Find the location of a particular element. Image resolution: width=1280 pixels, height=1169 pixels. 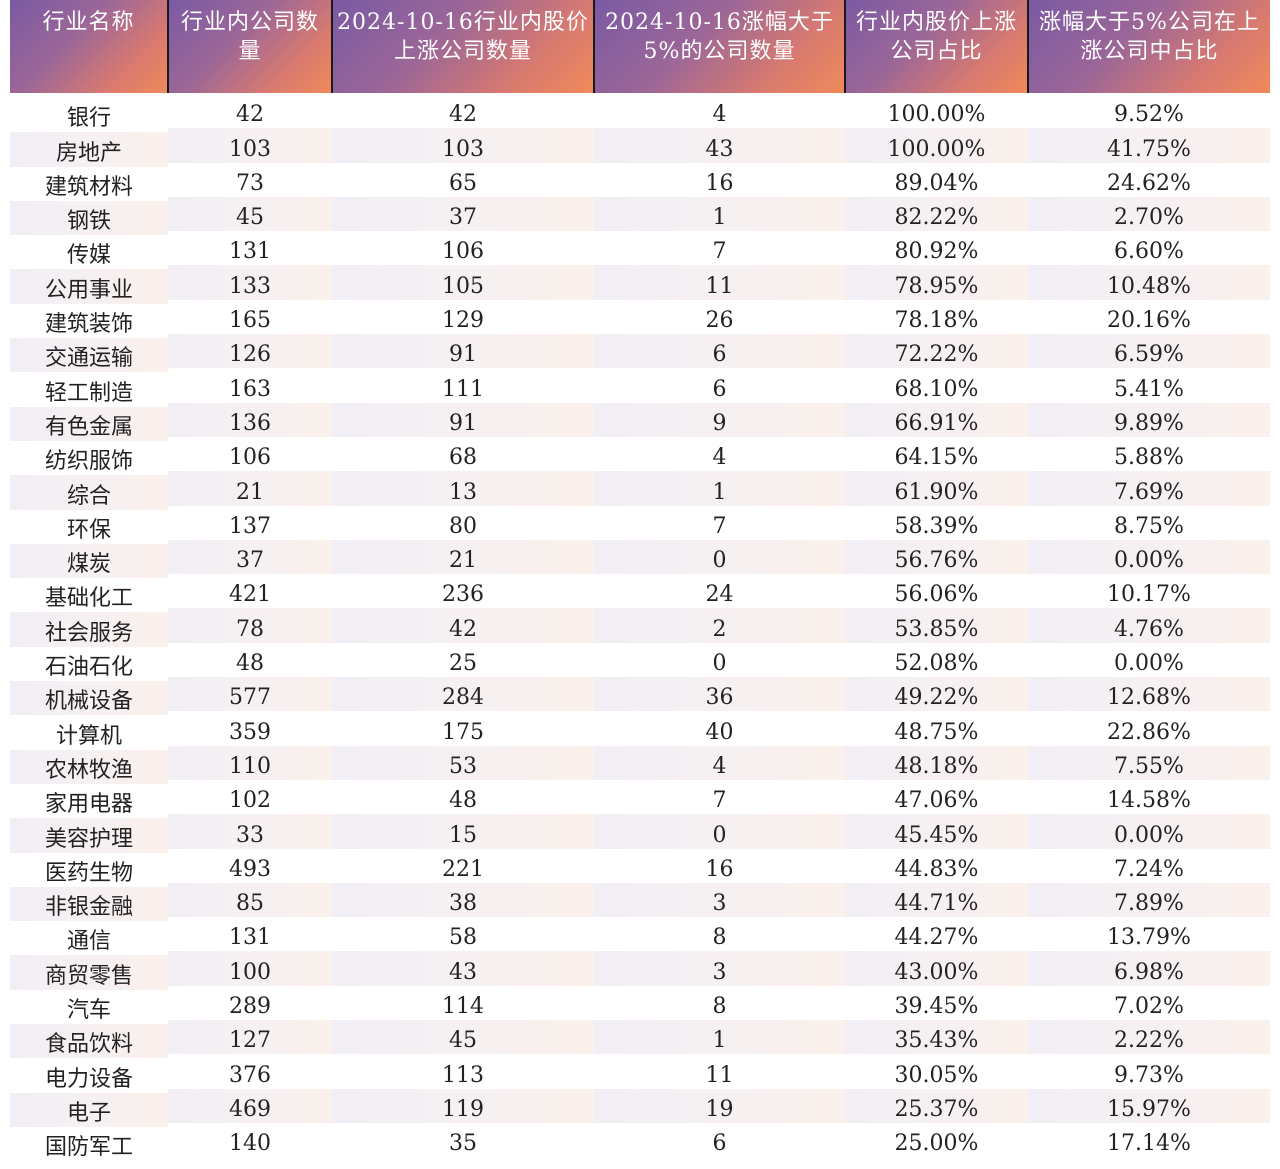

company-count-cell: 48 is located at coordinates (250, 660).